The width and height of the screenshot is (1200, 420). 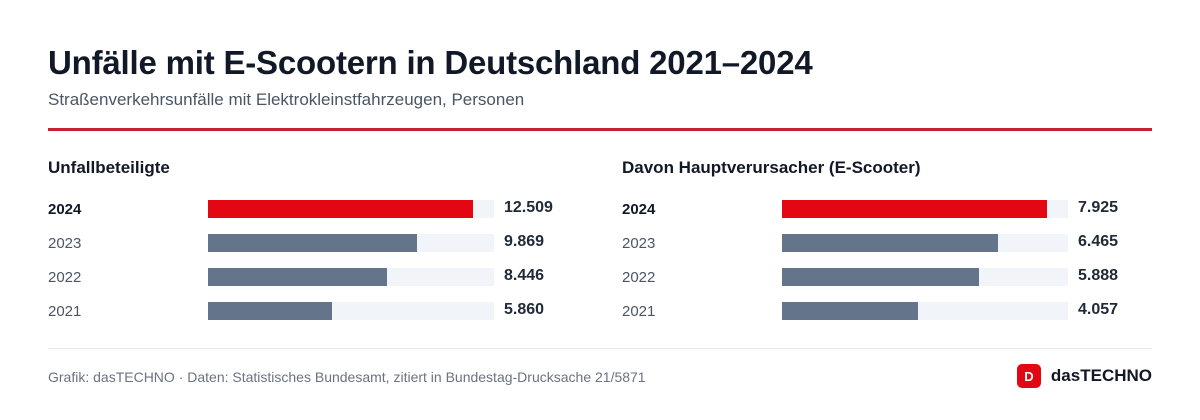 What do you see at coordinates (600, 348) in the screenshot?
I see `footer-divider` at bounding box center [600, 348].